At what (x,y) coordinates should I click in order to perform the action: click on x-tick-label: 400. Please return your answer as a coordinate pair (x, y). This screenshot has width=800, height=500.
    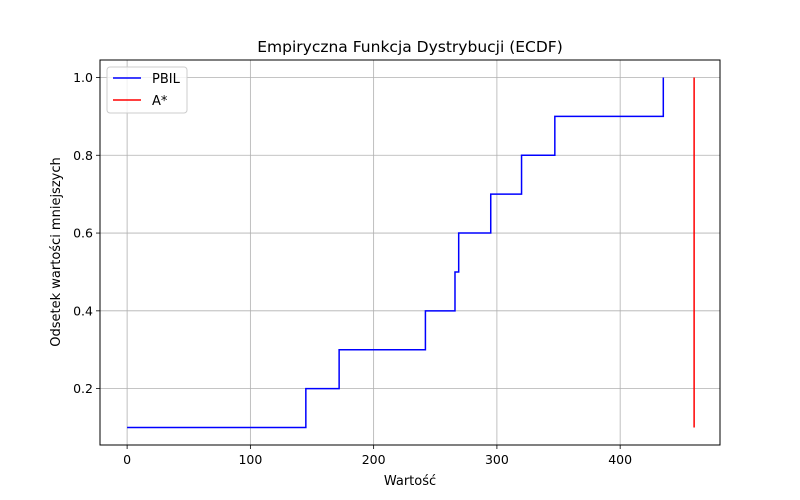
    Looking at the image, I should click on (620, 459).